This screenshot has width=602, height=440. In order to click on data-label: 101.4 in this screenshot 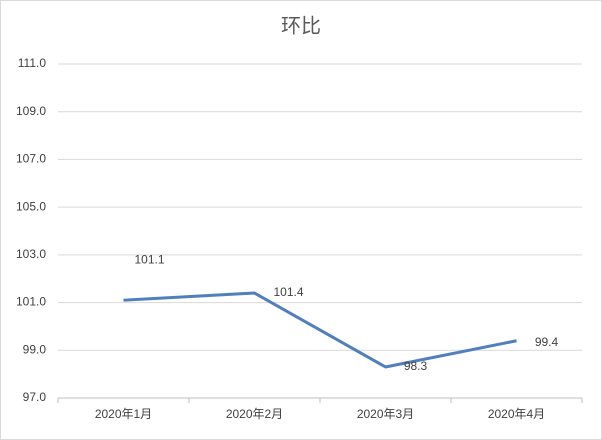, I will do `click(288, 292)`.